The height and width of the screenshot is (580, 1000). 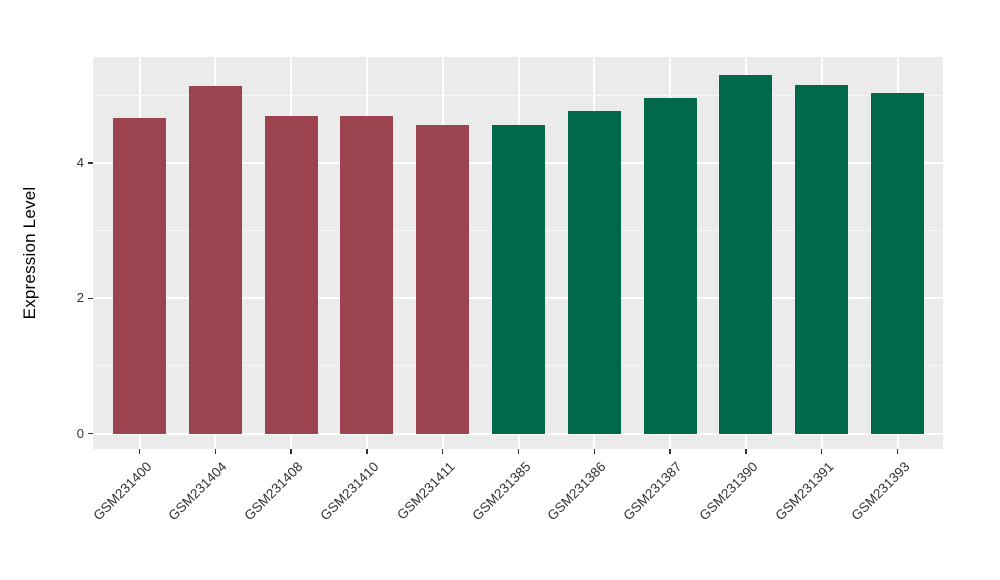 I want to click on y-tick-label: 0, so click(x=80, y=433).